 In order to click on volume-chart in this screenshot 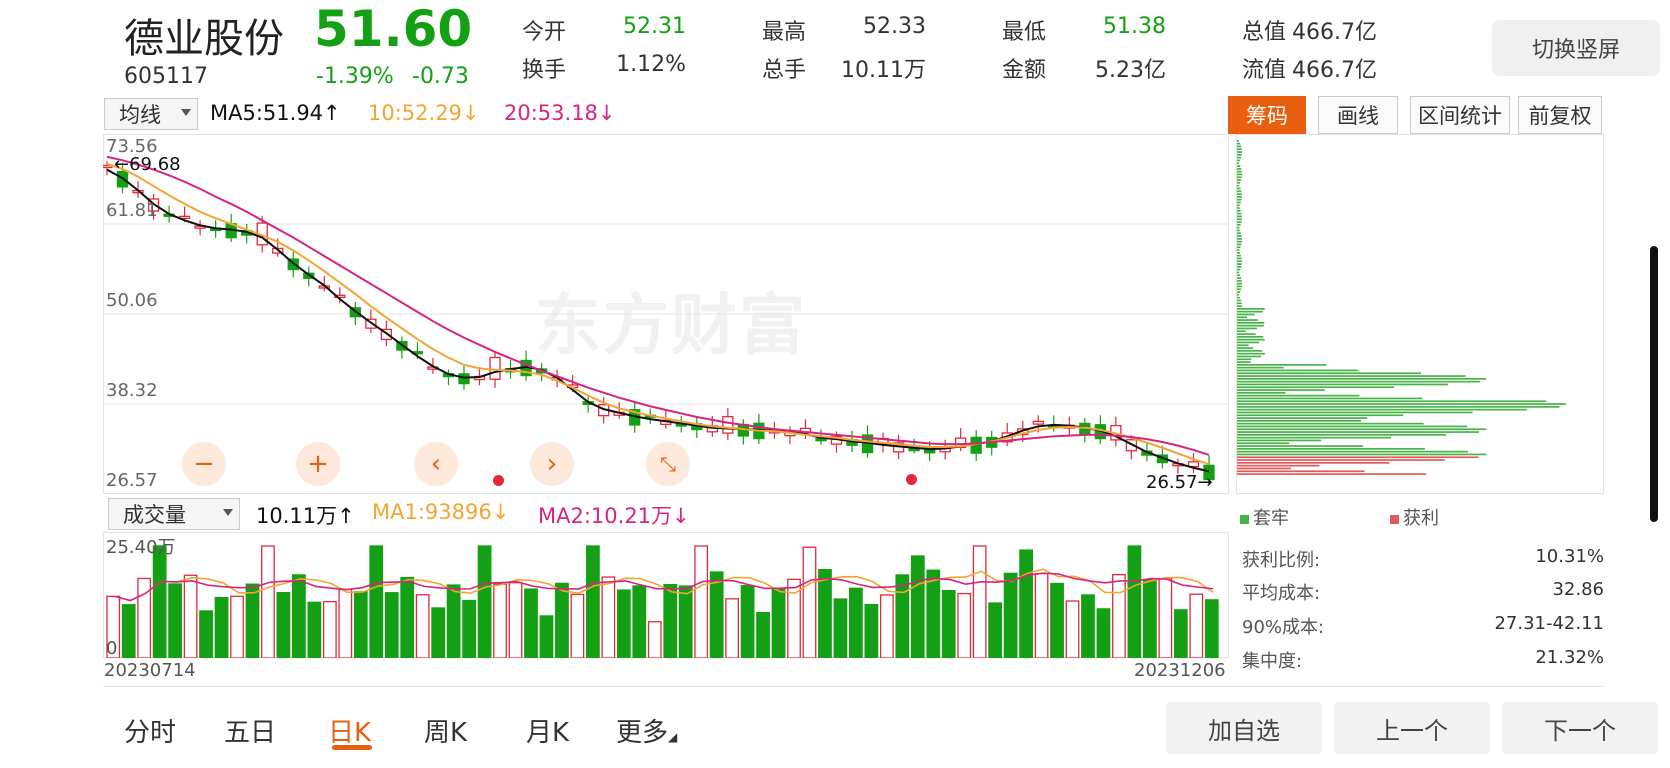, I will do `click(662, 601)`.